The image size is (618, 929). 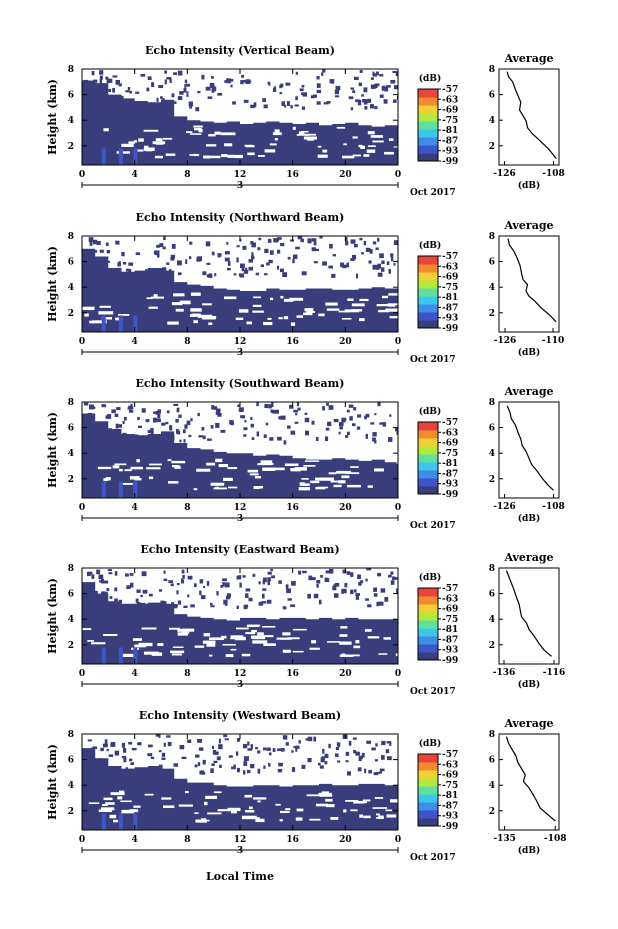 What do you see at coordinates (240, 175) in the screenshot?
I see `x-tick-label: 12` at bounding box center [240, 175].